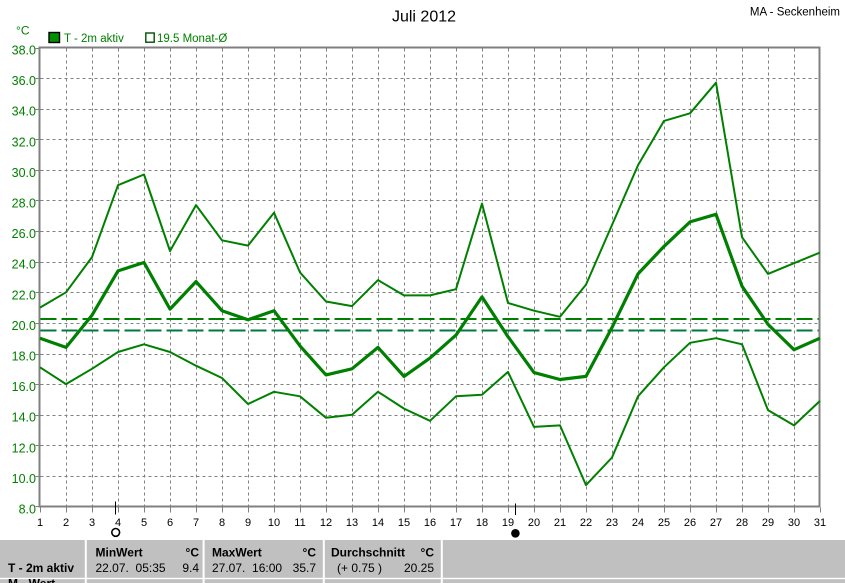 The image size is (845, 583). What do you see at coordinates (24, 295) in the screenshot?
I see `svg-text: 22.0` at bounding box center [24, 295].